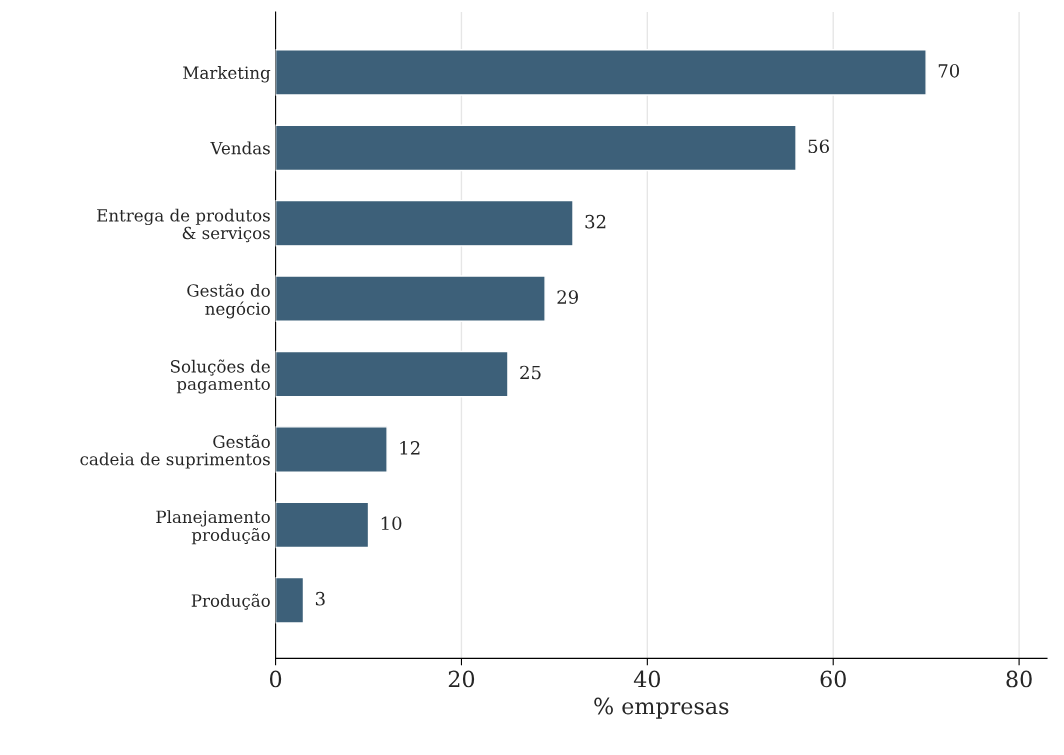  What do you see at coordinates (391, 523) in the screenshot?
I see `data-label: 10` at bounding box center [391, 523].